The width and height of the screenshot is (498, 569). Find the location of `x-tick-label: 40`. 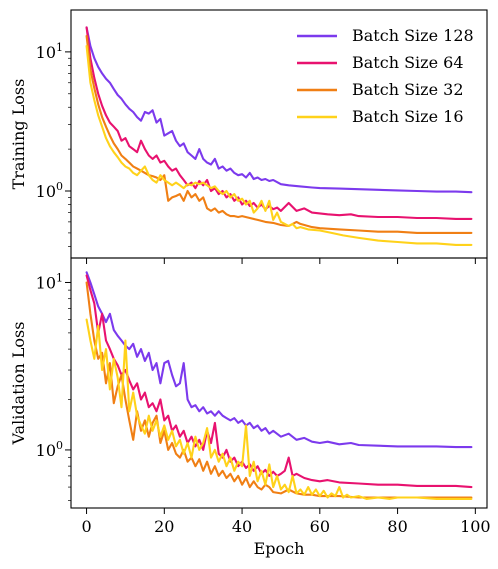

x-tick-label: 40 is located at coordinates (242, 526).